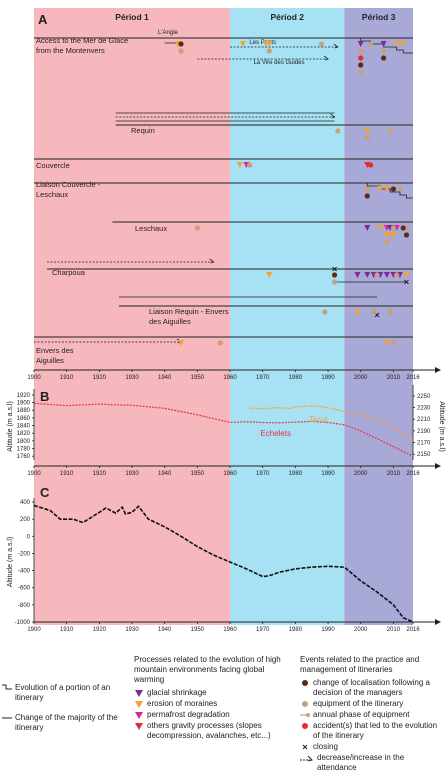  Describe the element at coordinates (230, 630) in the screenshot. I see `axis-c-tick-label-1960: 1960` at that location.